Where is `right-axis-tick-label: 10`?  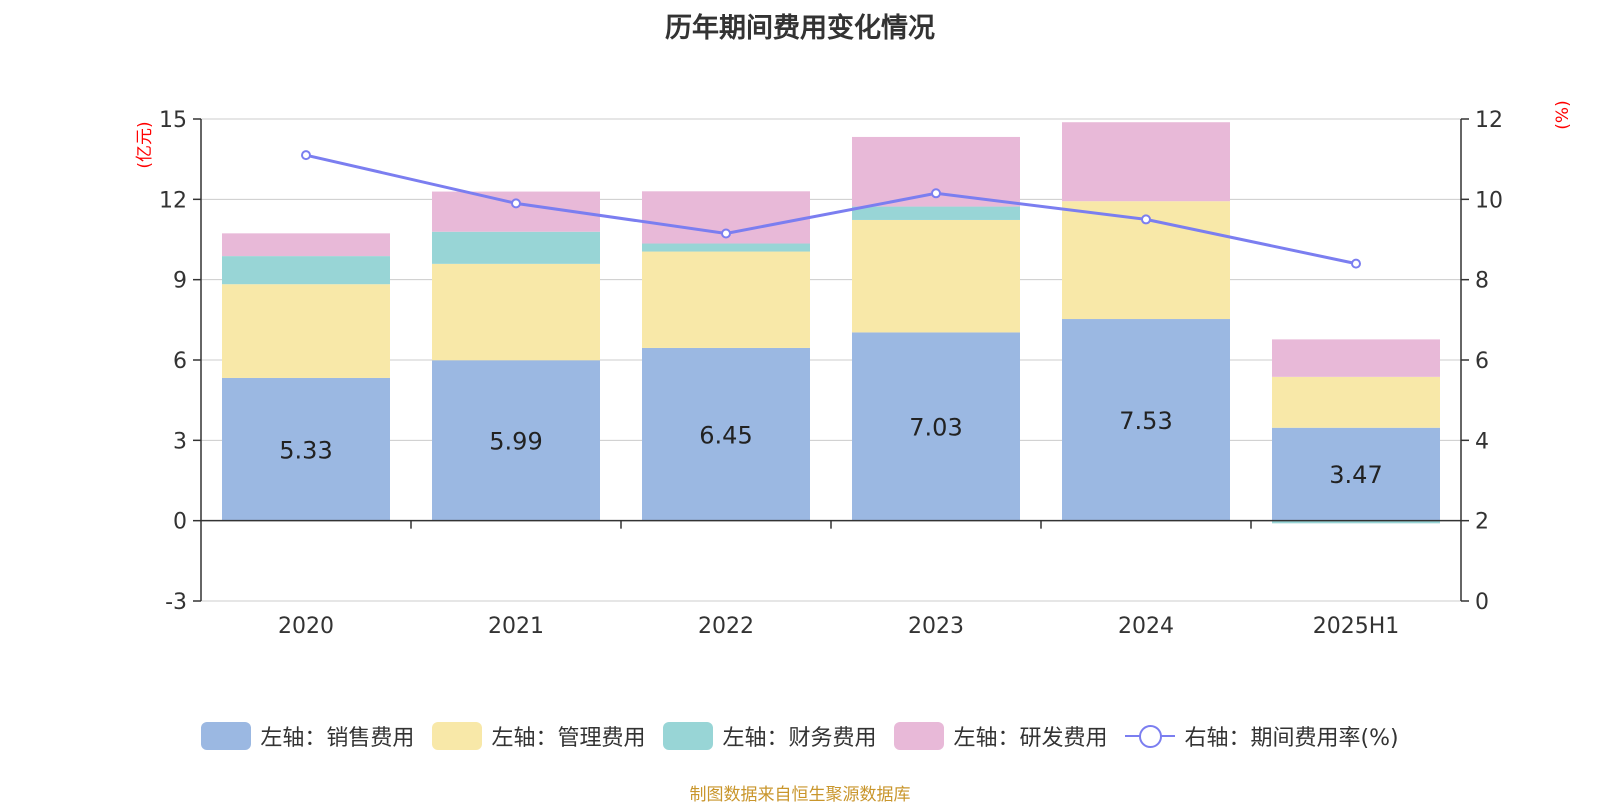 right-axis-tick-label: 10 is located at coordinates (1489, 200).